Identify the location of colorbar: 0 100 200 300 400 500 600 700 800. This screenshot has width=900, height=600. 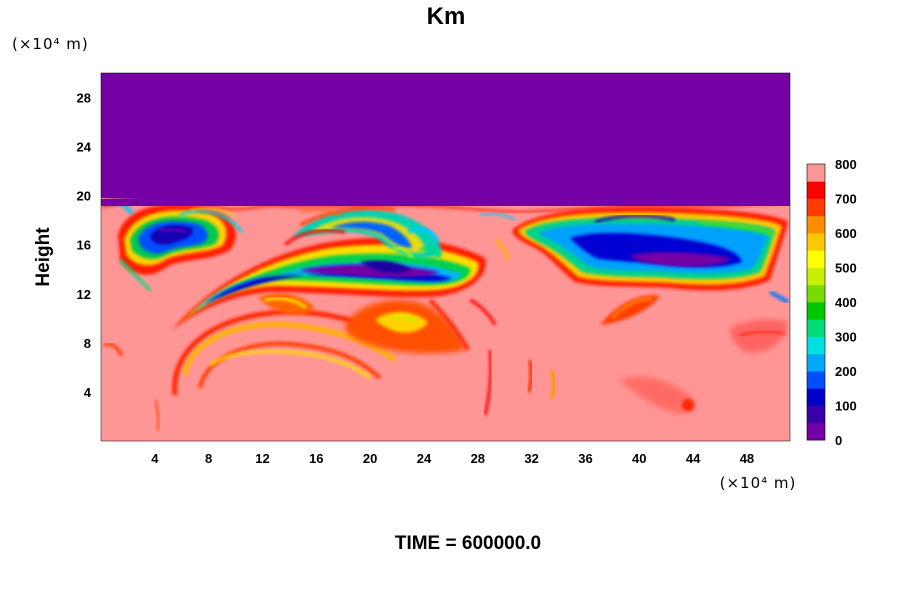
(831, 302).